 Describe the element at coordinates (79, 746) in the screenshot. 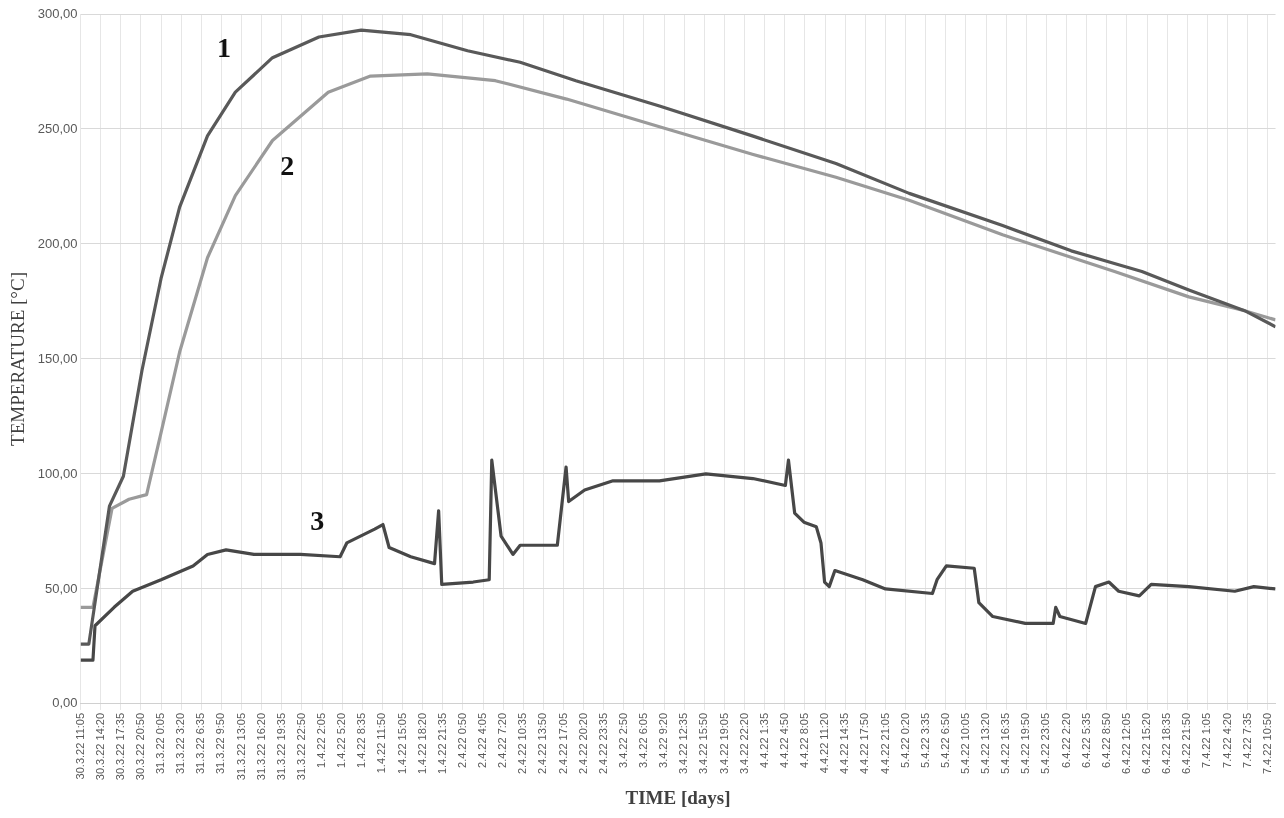

I see `x-tick-label: 30.3.22 11:05` at that location.